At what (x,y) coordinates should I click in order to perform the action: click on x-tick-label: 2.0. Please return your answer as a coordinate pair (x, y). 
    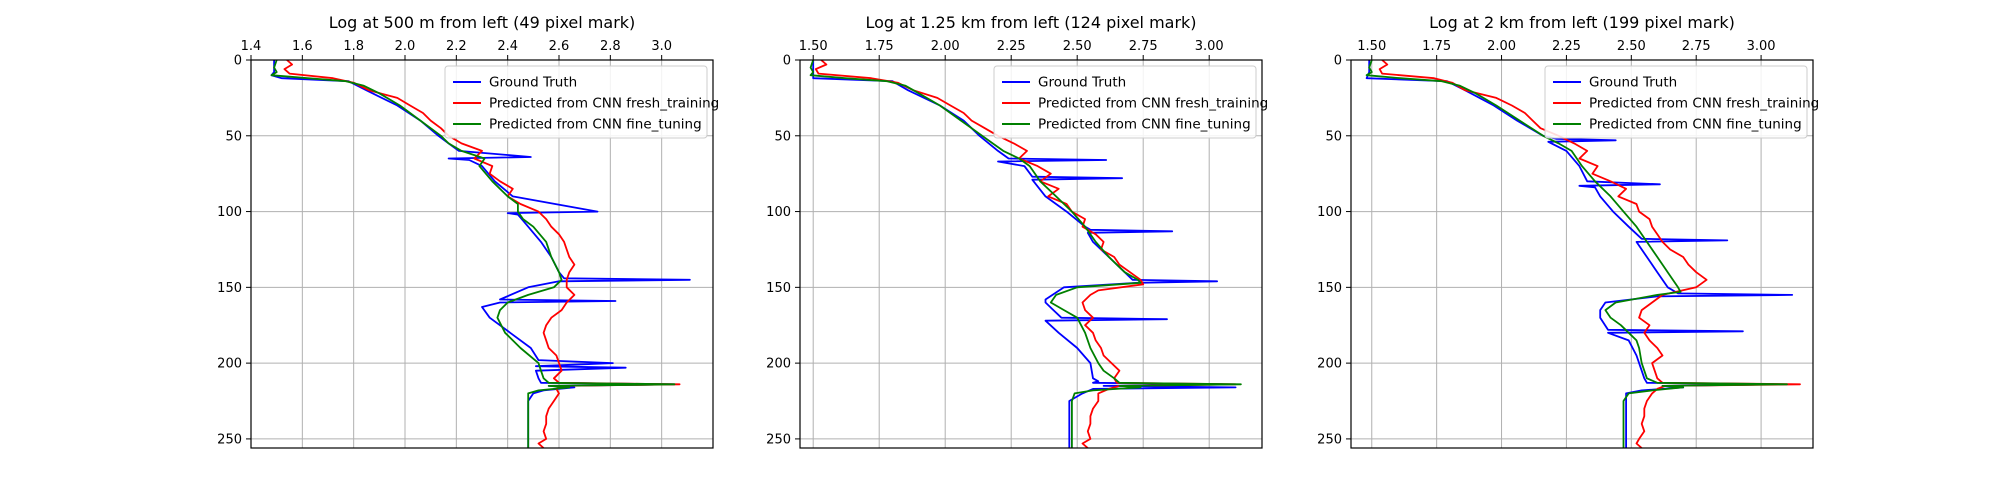
    Looking at the image, I should click on (405, 46).